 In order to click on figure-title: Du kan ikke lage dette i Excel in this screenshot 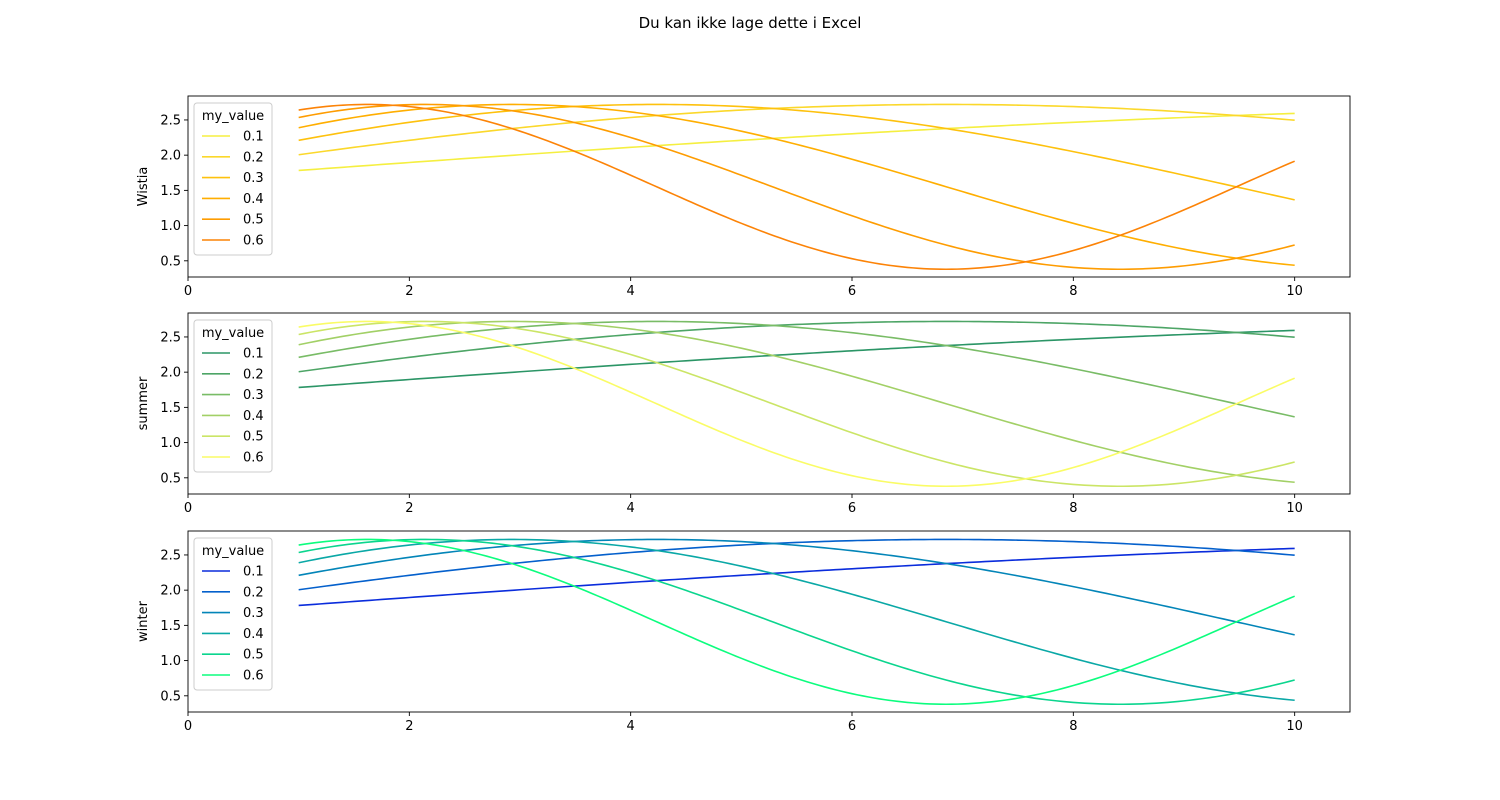, I will do `click(750, 23)`.